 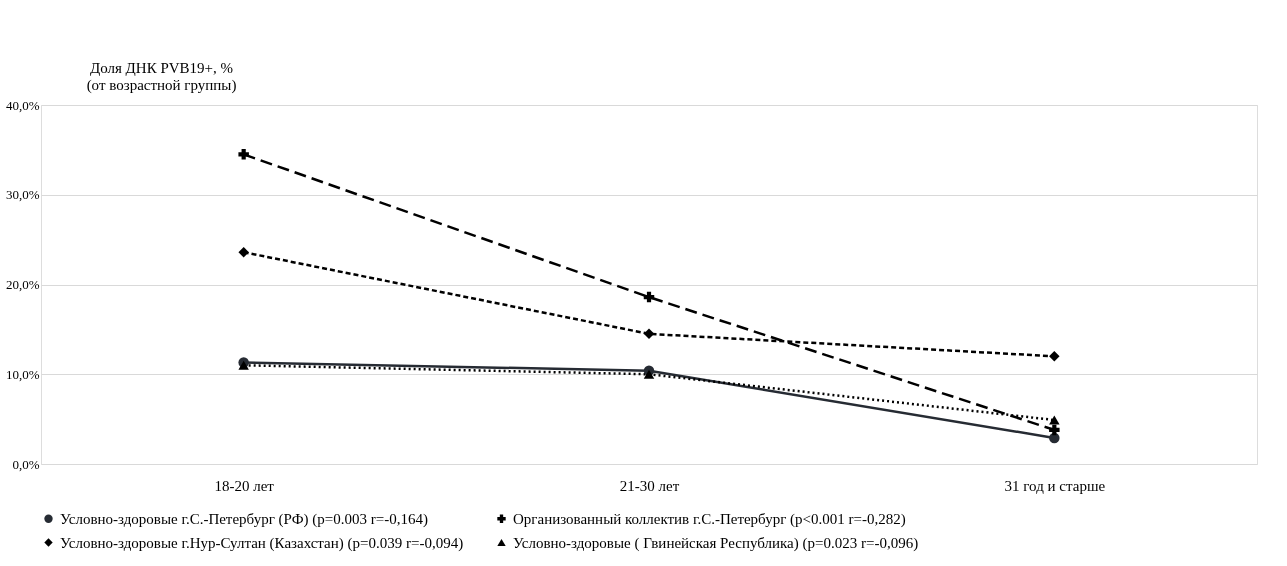 I want to click on y-axis-title: Доля ДНК PVB19+, % (от возрастной группы), so click(x=161, y=76).